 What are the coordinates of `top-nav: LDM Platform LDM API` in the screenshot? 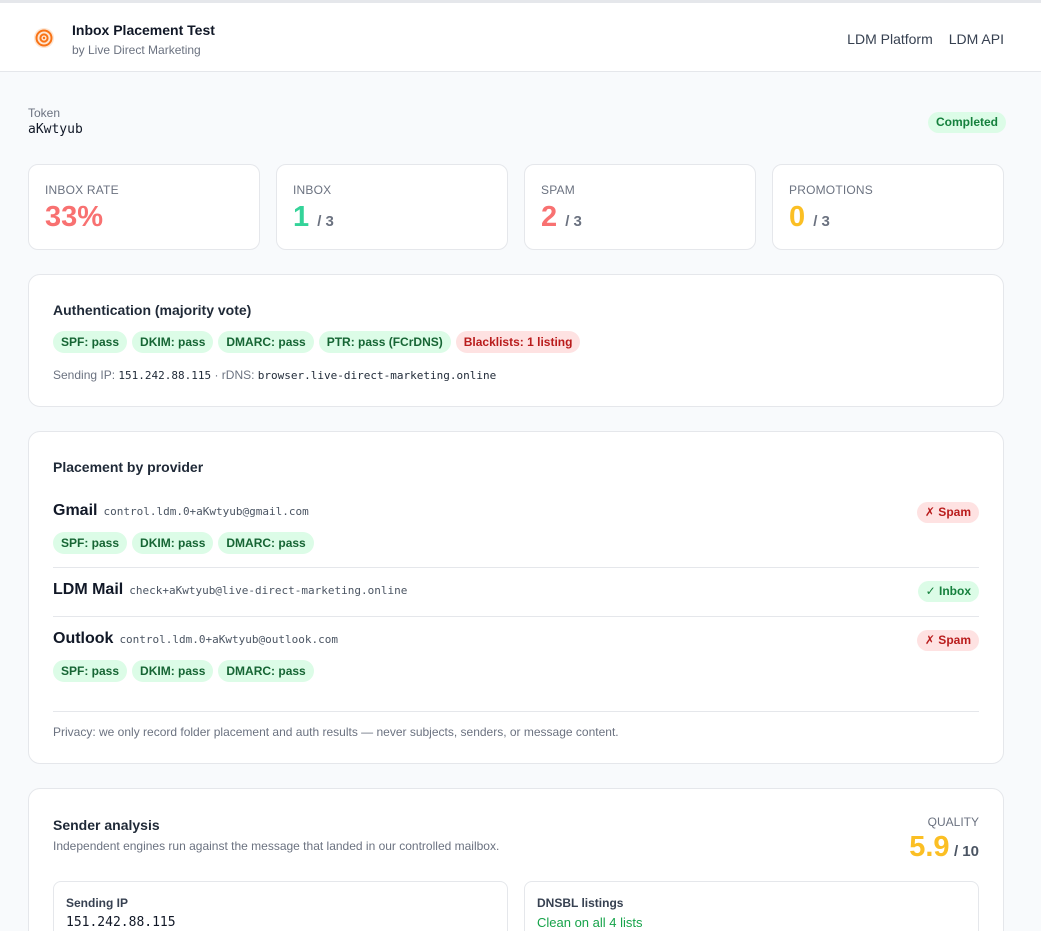 It's located at (925, 39).